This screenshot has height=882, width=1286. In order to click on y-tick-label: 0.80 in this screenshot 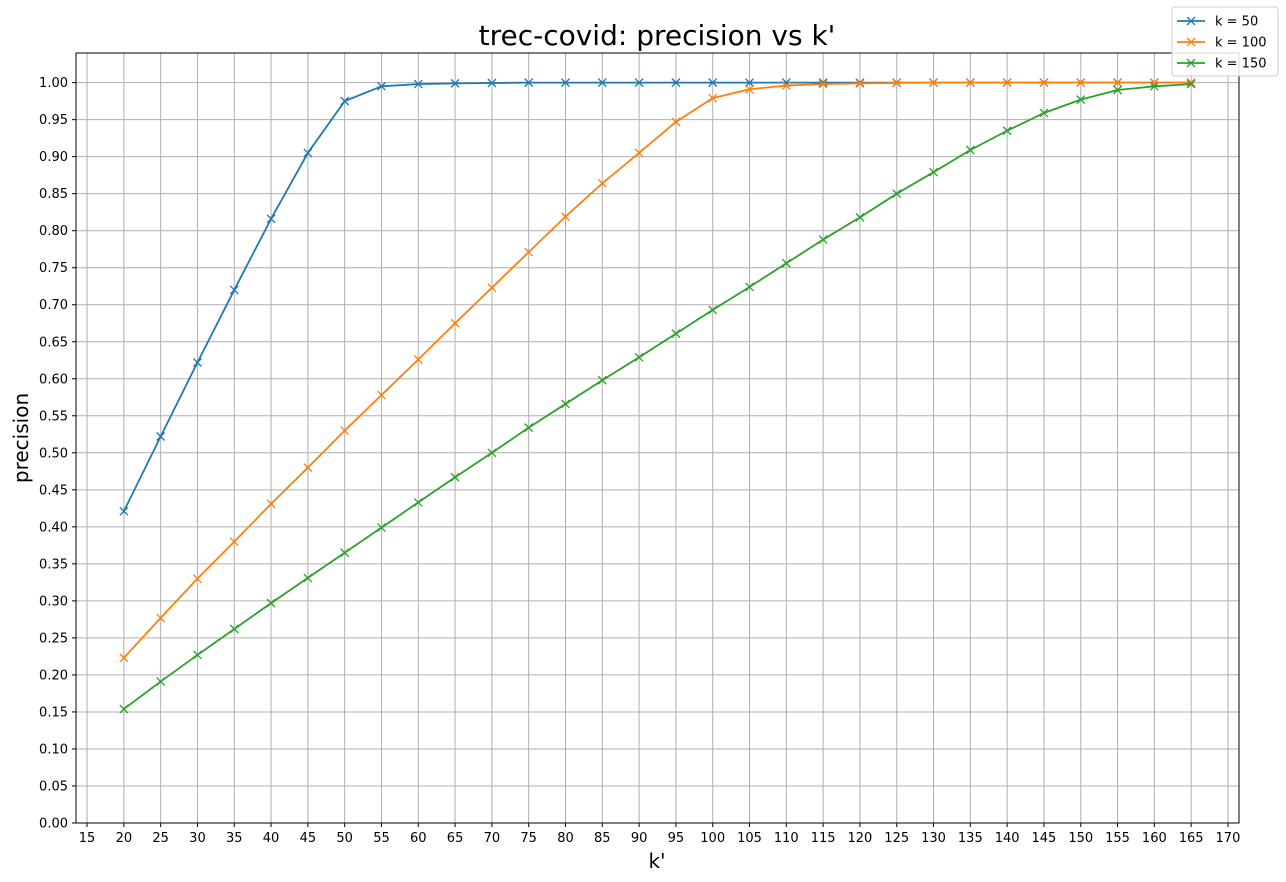, I will do `click(53, 231)`.